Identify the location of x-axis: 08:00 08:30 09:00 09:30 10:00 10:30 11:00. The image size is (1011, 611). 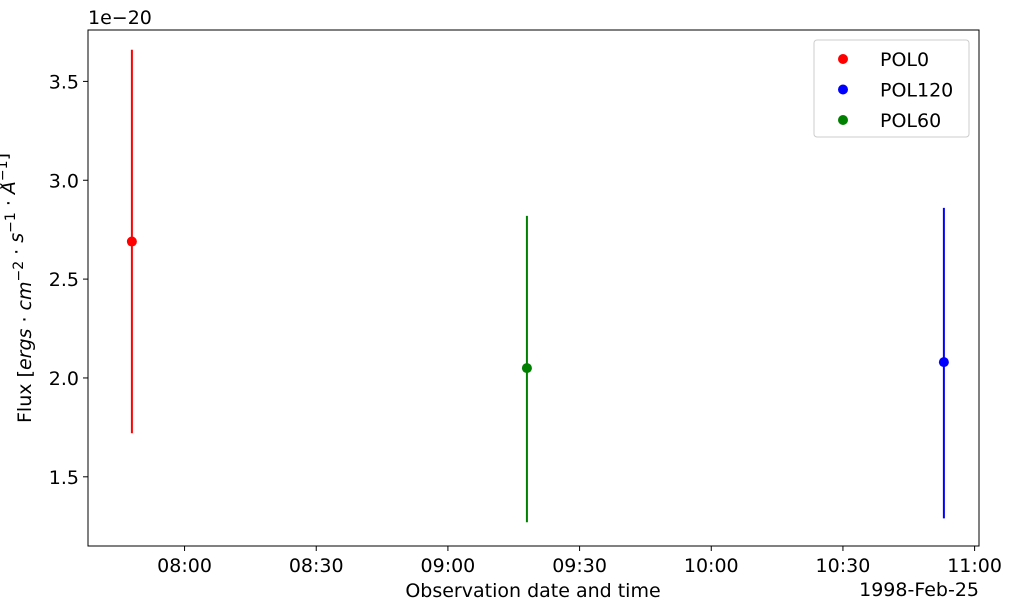
(579, 561).